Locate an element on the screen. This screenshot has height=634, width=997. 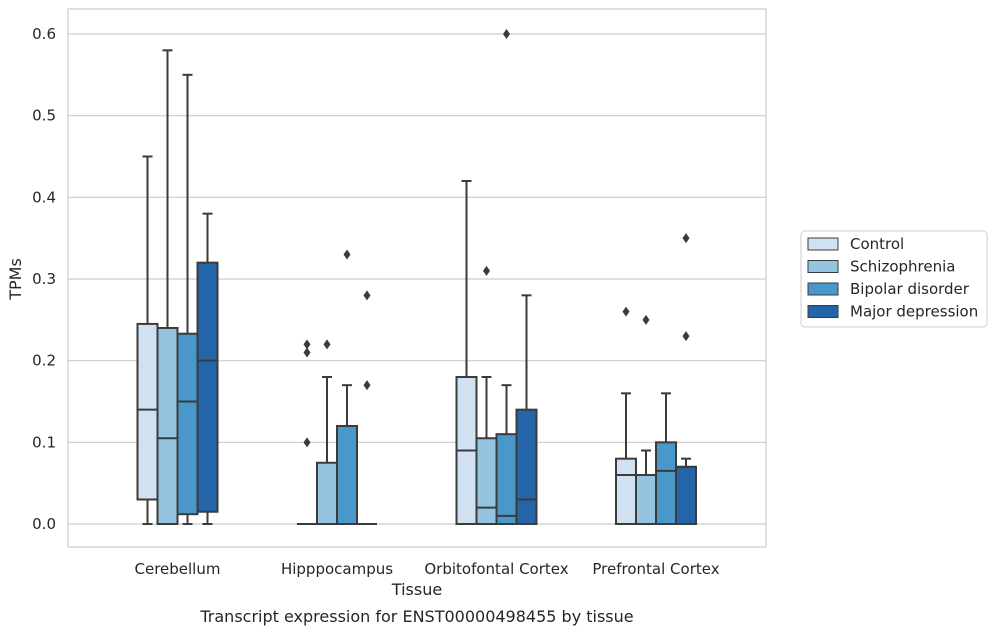
y-tick-label: 0.3 is located at coordinates (44, 279).